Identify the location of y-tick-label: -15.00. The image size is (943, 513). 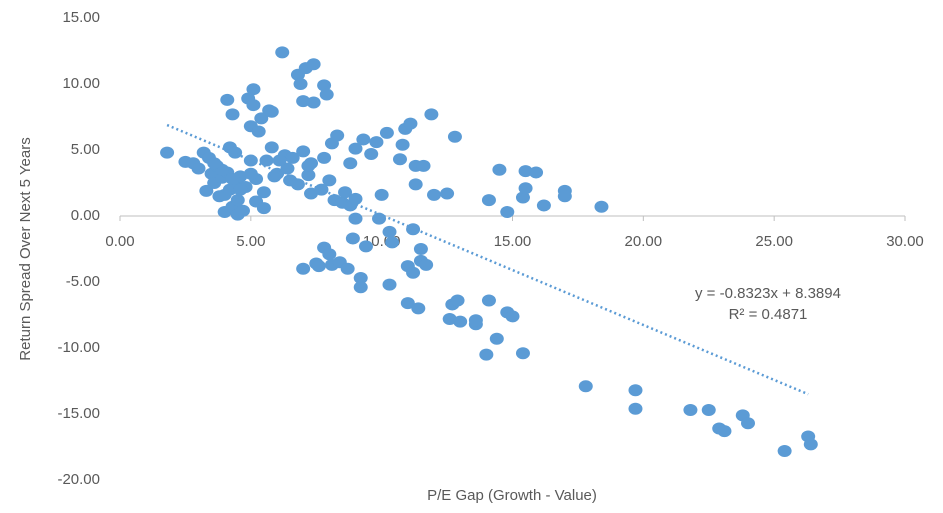
(78, 413).